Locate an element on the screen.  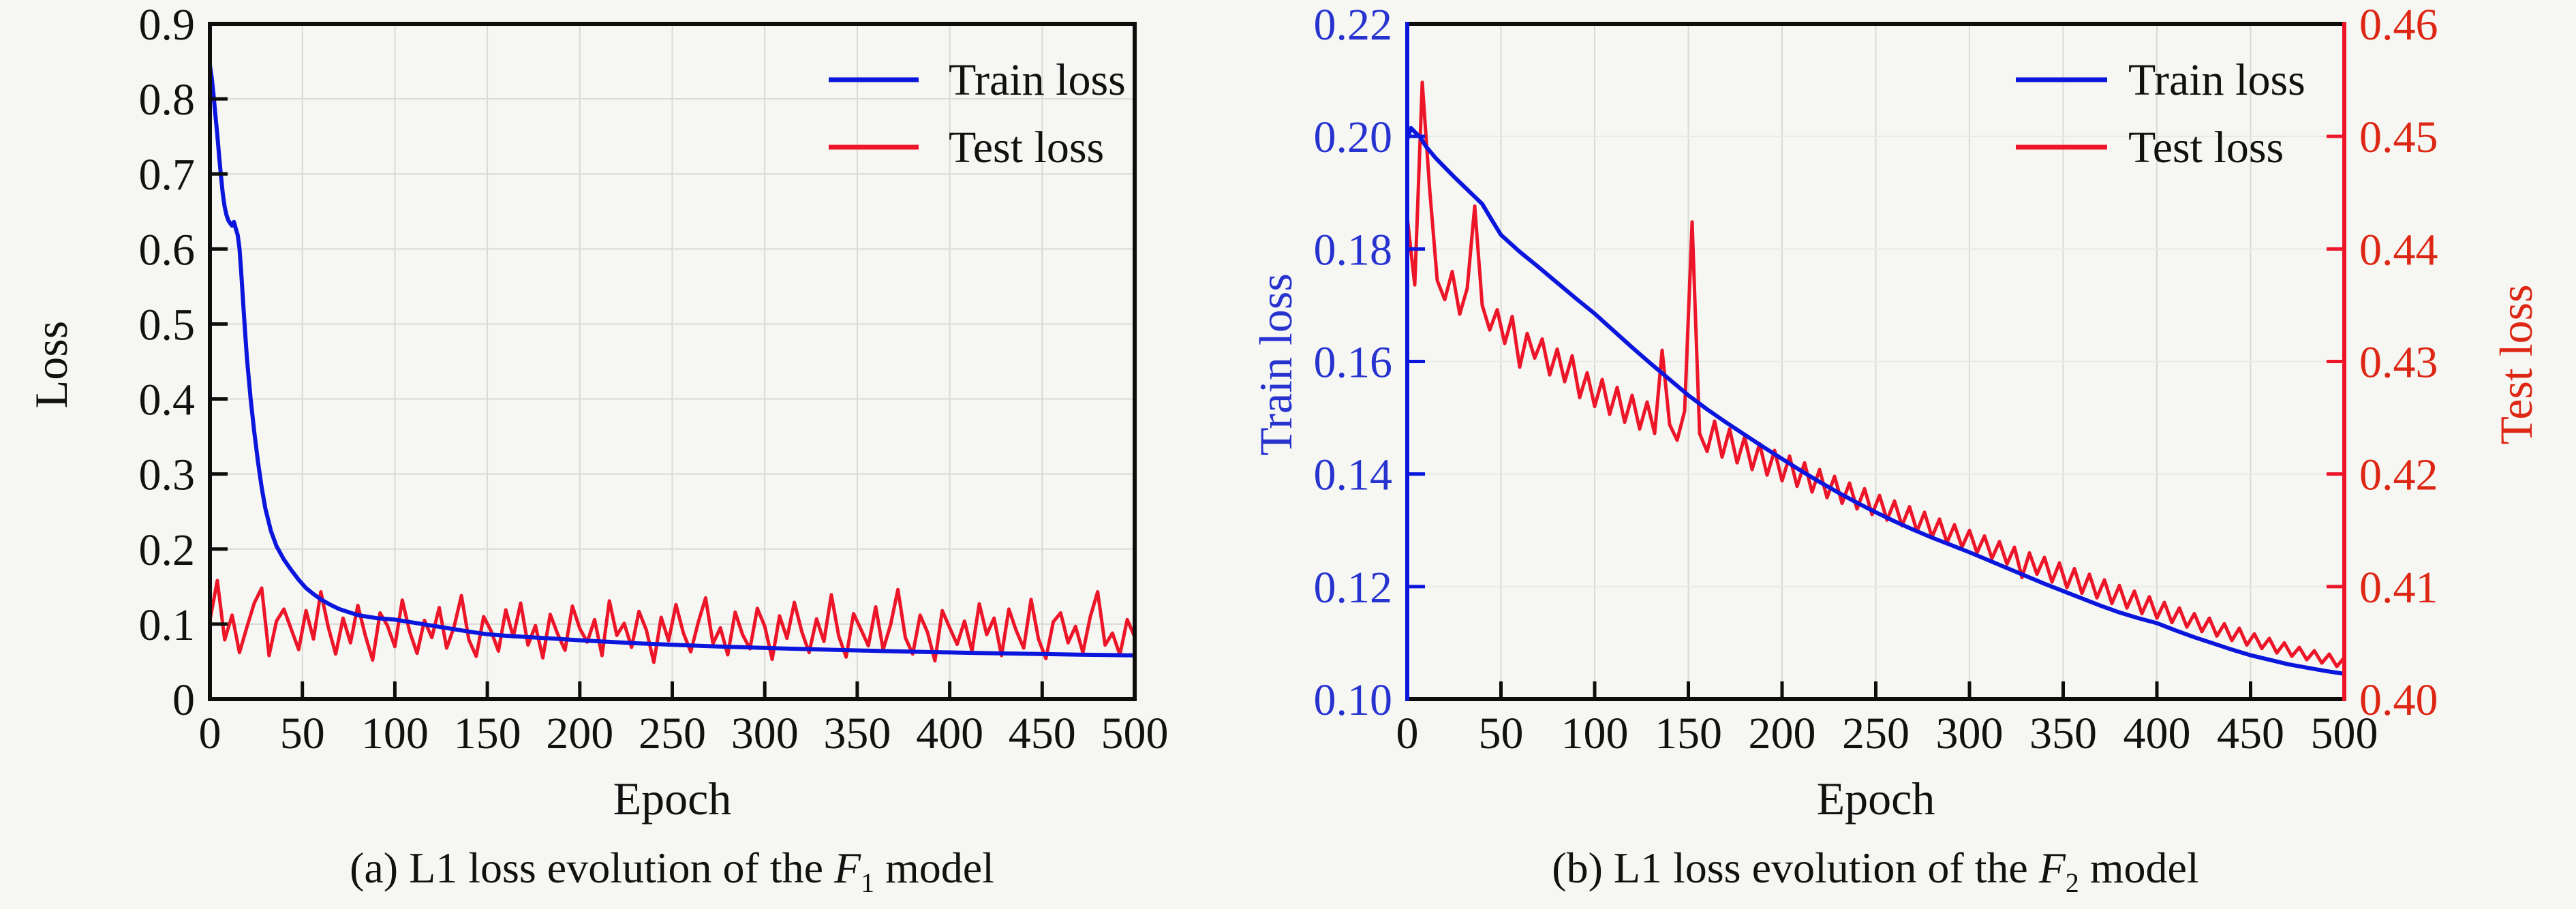
left-y-tick-label: 0.20 is located at coordinates (1353, 137).